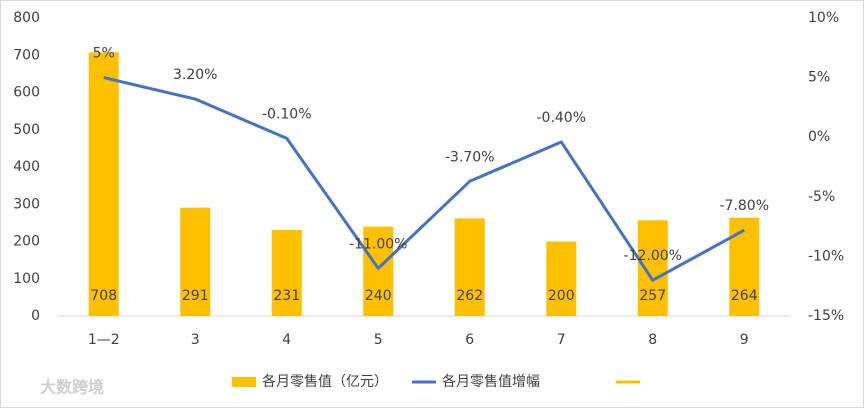 Image resolution: width=864 pixels, height=408 pixels. What do you see at coordinates (286, 340) in the screenshot?
I see `x-tick-label: 4` at bounding box center [286, 340].